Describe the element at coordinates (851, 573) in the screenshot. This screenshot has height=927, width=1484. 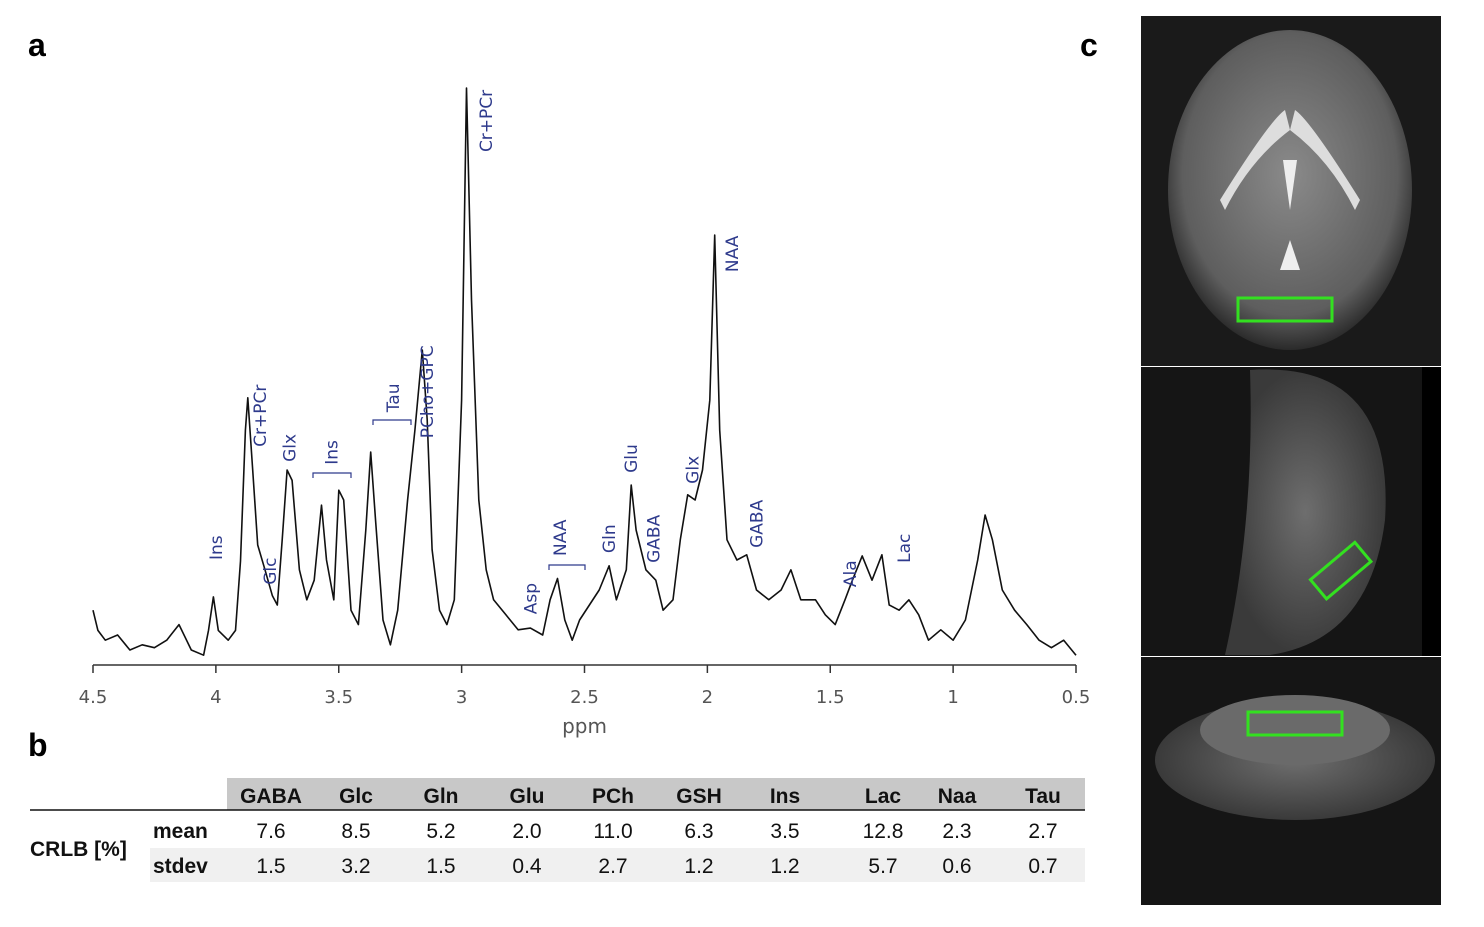
I see `peak-label: Ala` at that location.